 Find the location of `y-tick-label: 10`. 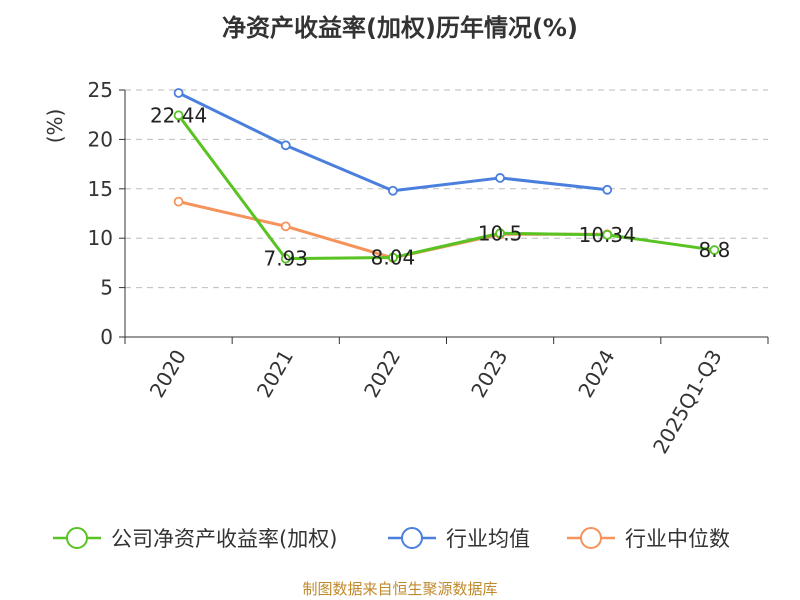

y-tick-label: 10 is located at coordinates (100, 238).